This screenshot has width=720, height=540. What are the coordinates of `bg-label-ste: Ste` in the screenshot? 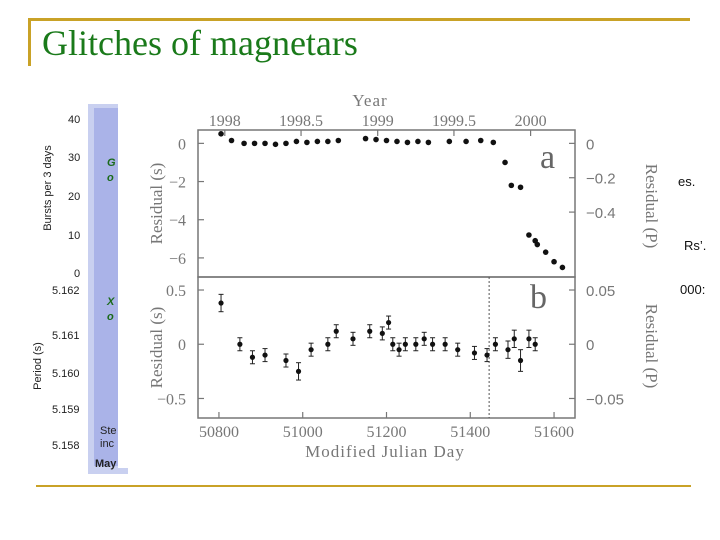 It's located at (108, 431).